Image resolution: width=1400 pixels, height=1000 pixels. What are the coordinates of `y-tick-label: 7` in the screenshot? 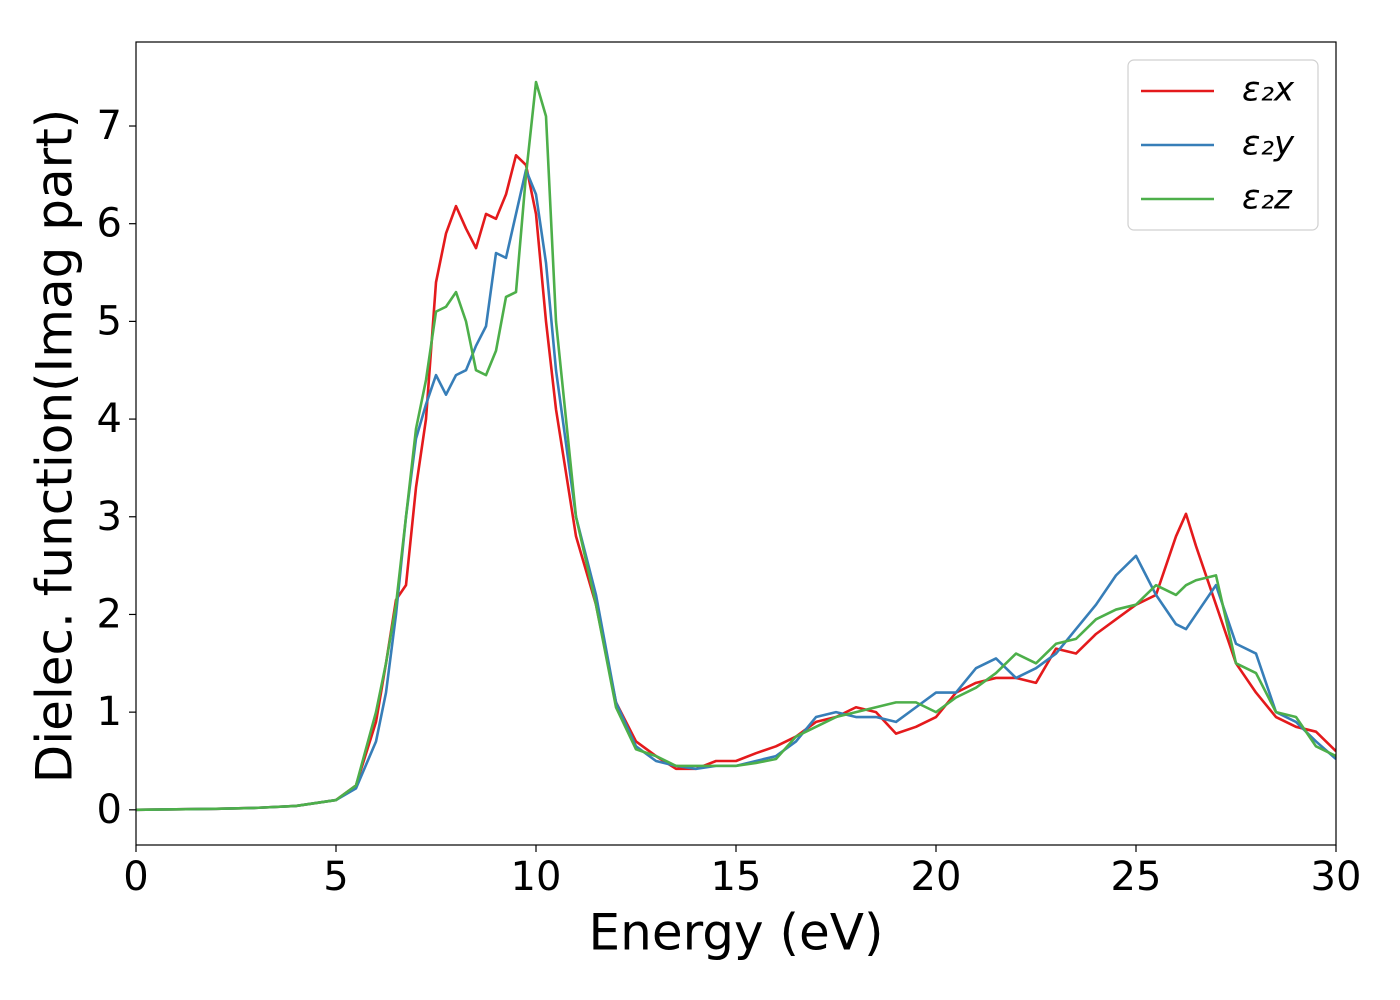 It's located at (109, 126).